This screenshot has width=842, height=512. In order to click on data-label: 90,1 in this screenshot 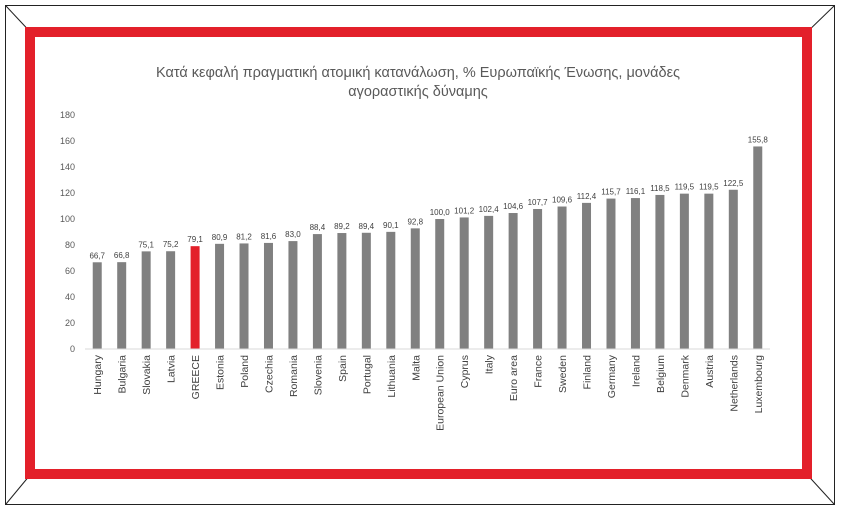, I will do `click(391, 225)`.